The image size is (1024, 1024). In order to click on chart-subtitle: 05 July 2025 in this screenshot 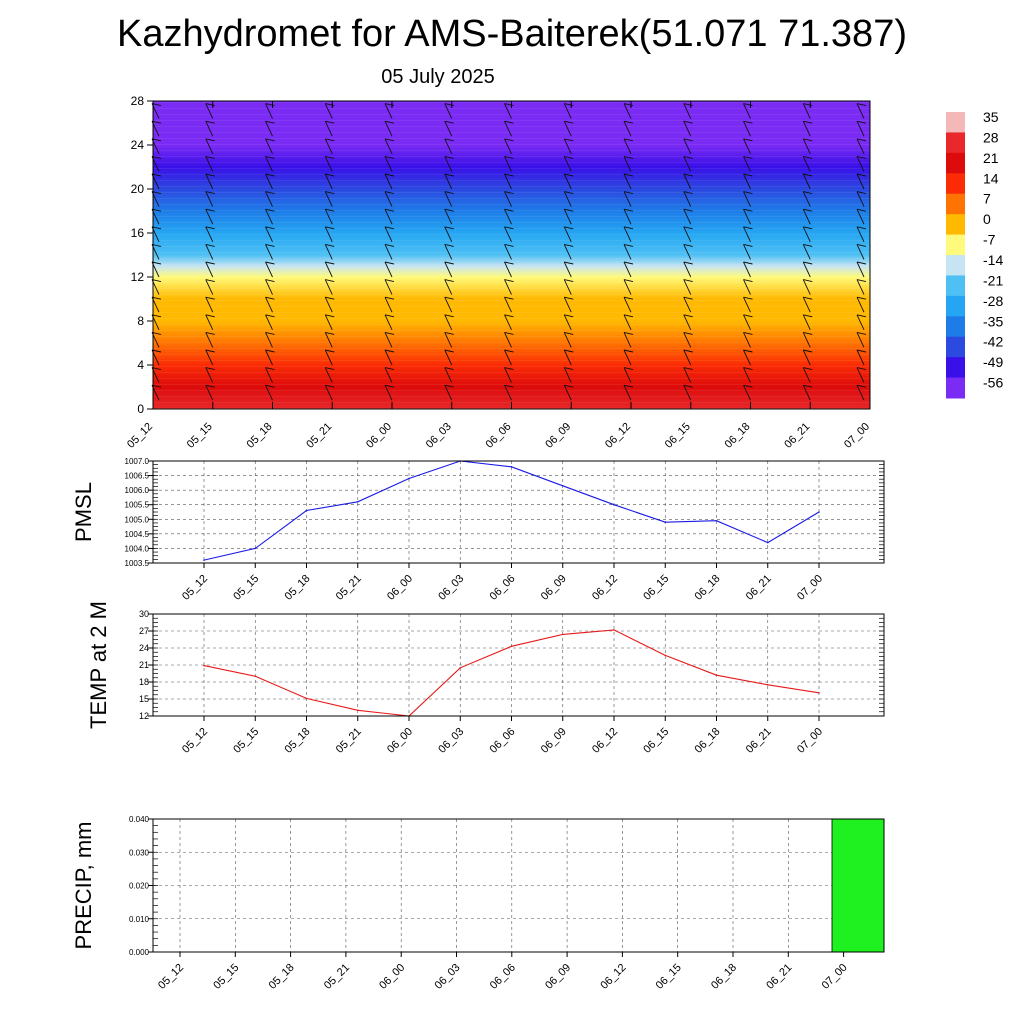, I will do `click(438, 77)`.